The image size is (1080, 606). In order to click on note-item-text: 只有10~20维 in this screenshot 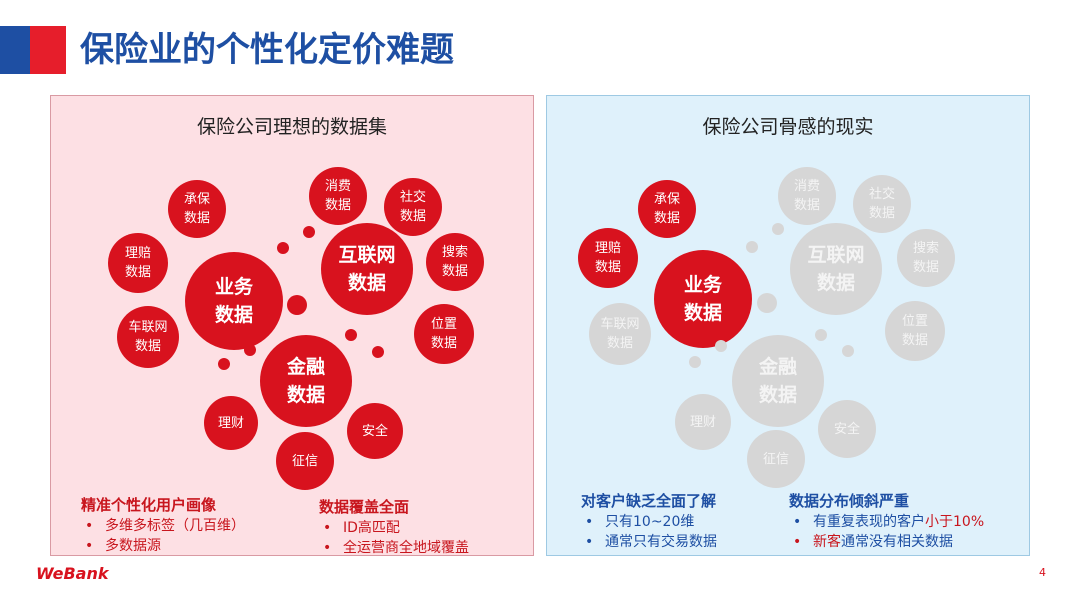, I will do `click(650, 522)`.